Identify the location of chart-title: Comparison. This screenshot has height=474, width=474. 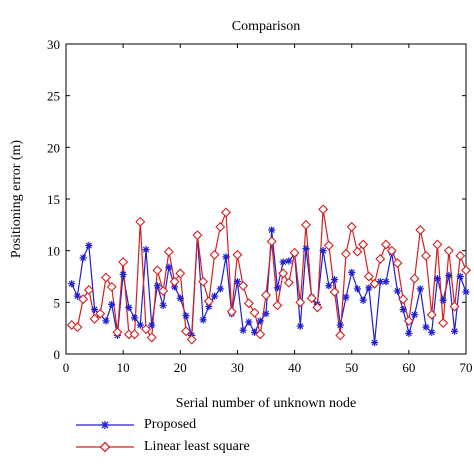
(266, 26).